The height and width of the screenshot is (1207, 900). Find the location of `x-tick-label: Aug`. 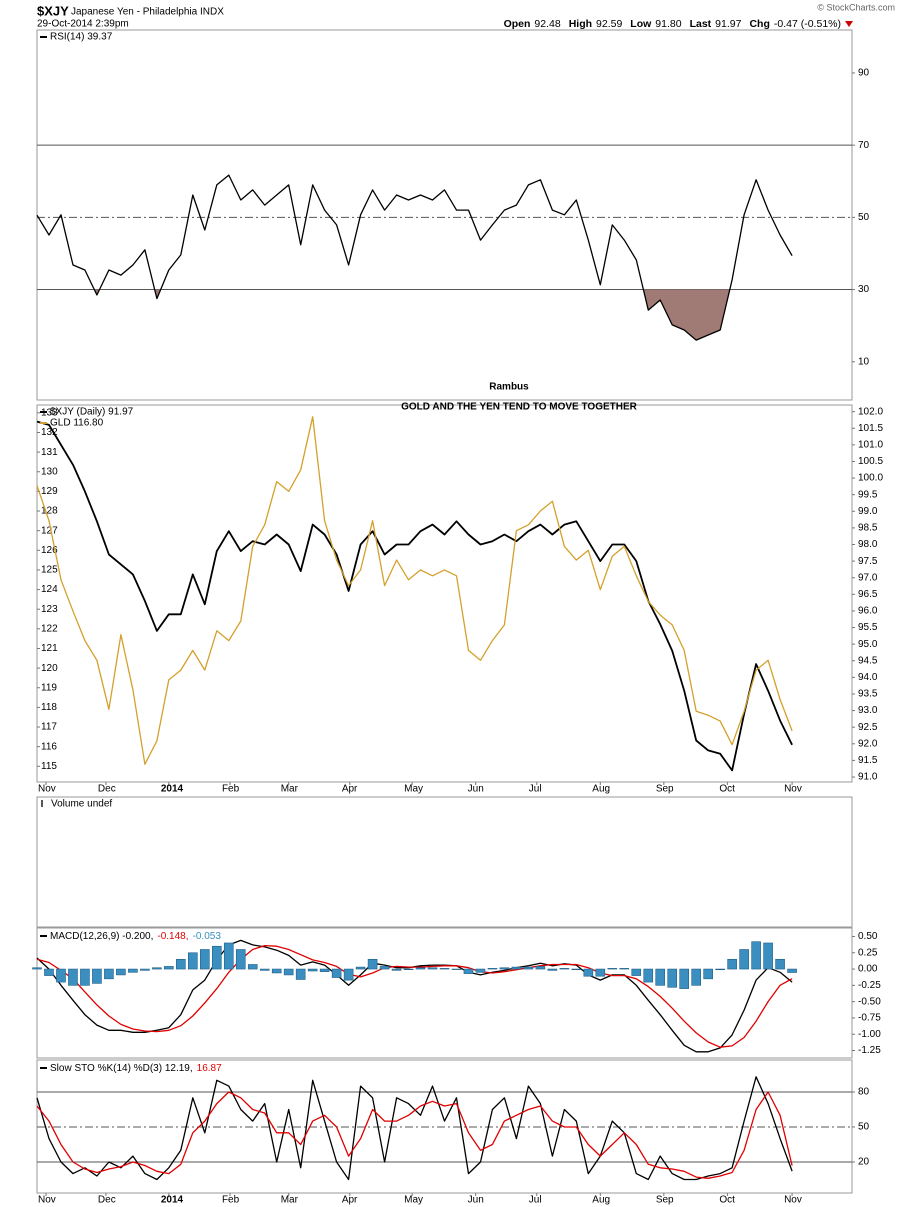

x-tick-label: Aug is located at coordinates (601, 789).